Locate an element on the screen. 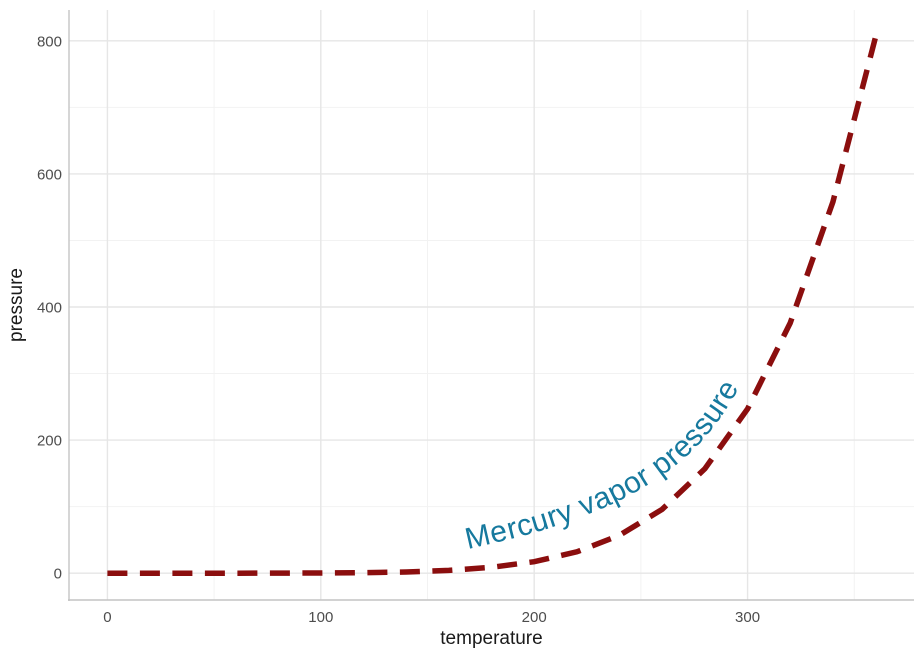 The height and width of the screenshot is (660, 924). y-tick-label: 800 is located at coordinates (49, 41).